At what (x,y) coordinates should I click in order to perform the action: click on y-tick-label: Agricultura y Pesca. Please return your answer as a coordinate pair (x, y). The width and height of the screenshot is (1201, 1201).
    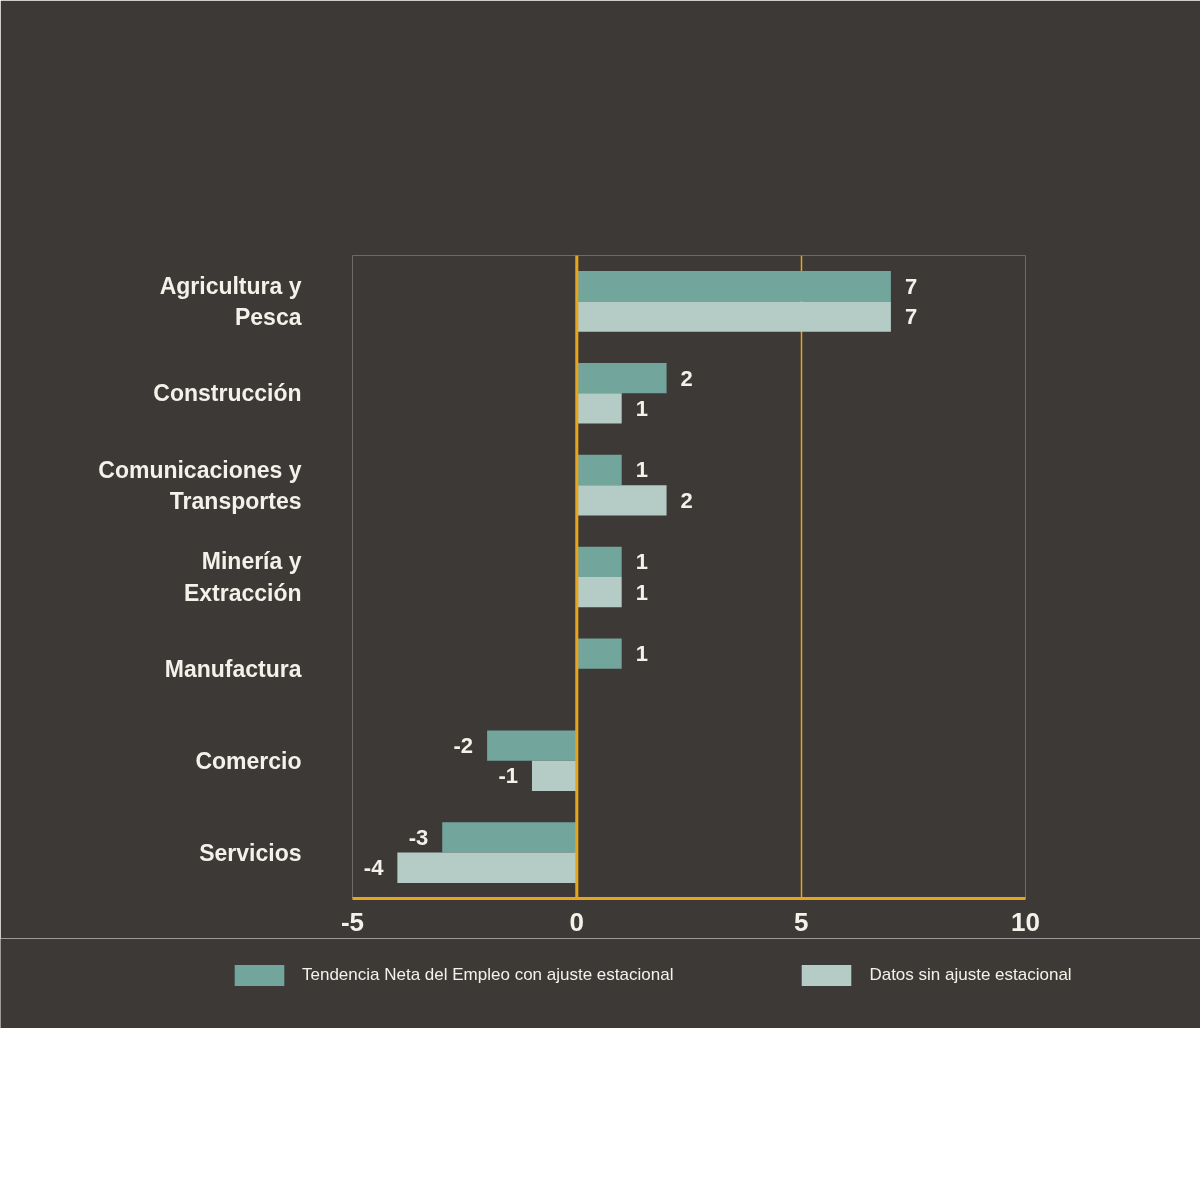
    Looking at the image, I should click on (230, 301).